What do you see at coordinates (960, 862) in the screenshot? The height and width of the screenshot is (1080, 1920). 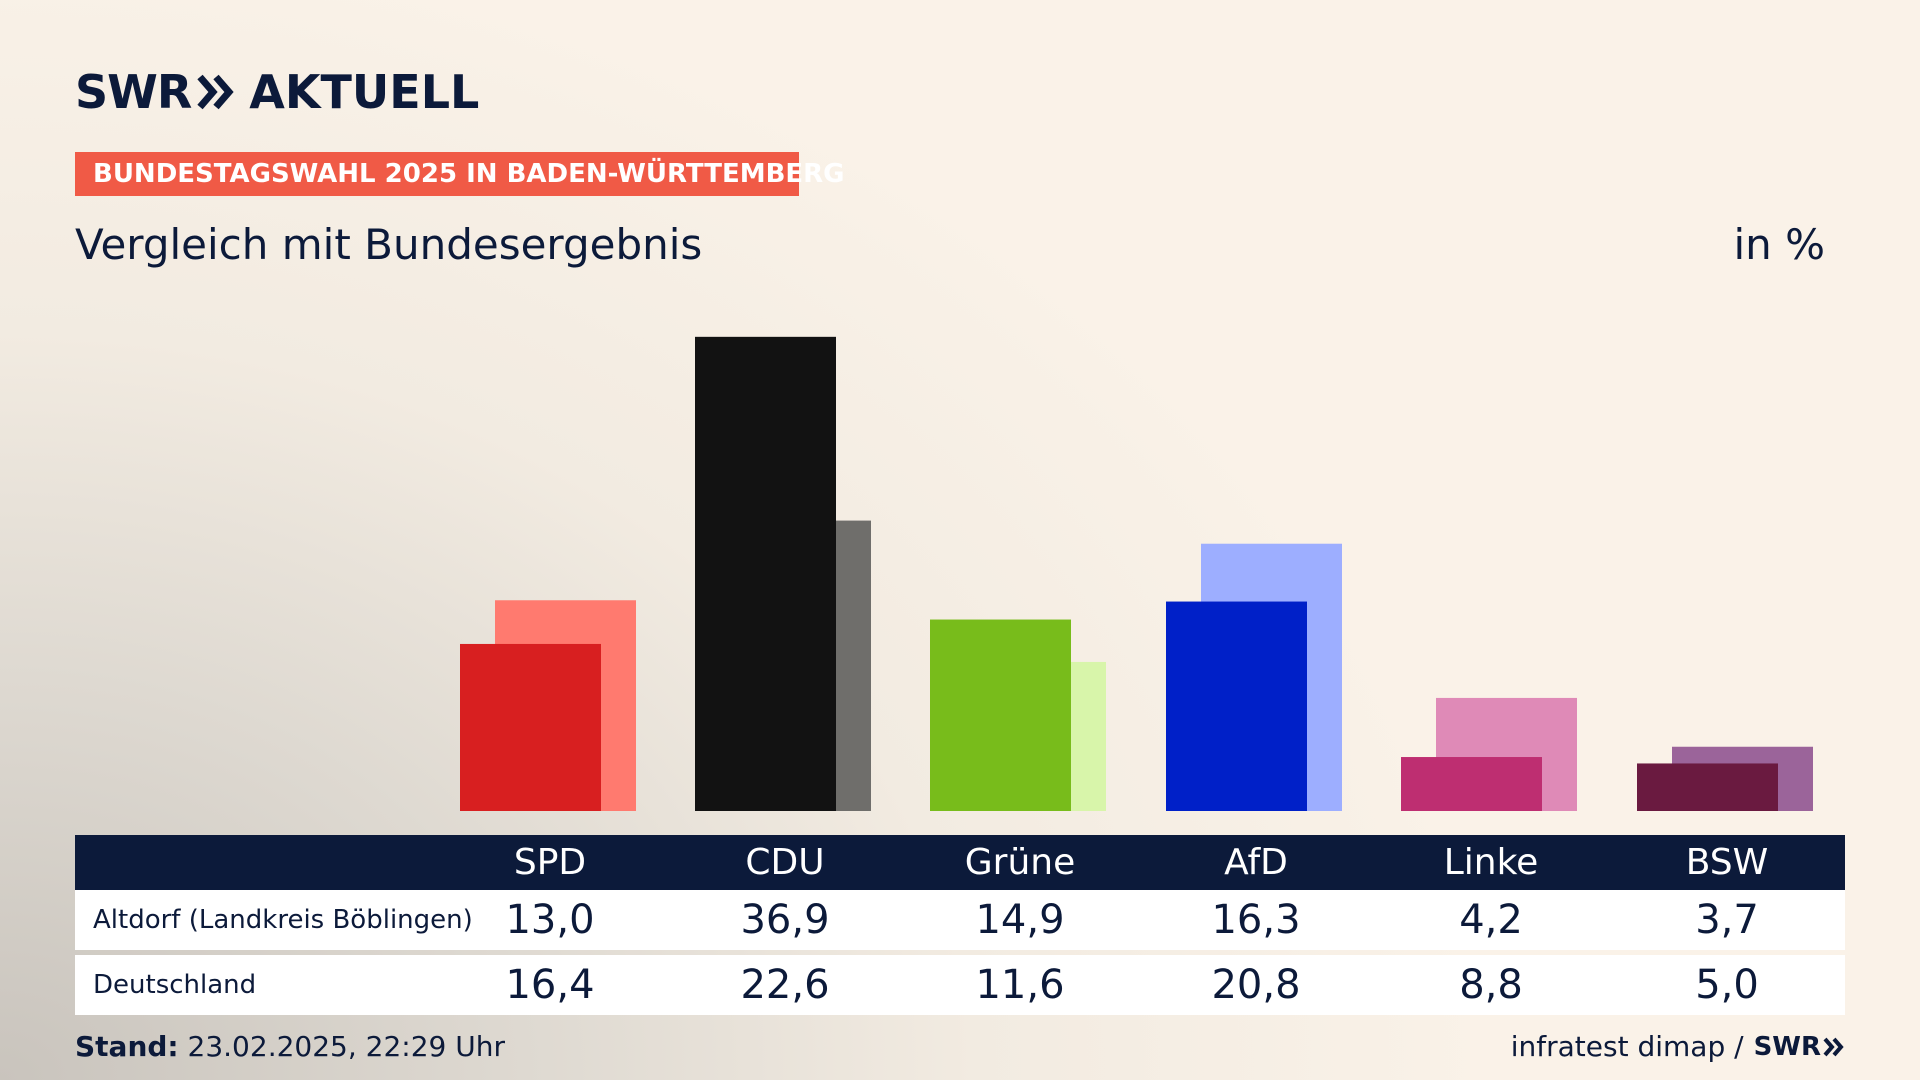 I see `table-header: SPD CDU Grüne AfD Linke BSW` at bounding box center [960, 862].